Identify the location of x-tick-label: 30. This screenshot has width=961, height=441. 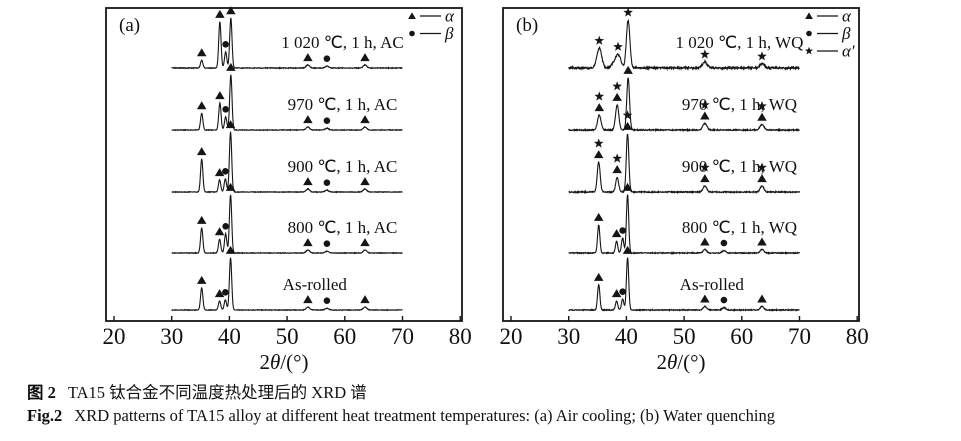
(568, 336).